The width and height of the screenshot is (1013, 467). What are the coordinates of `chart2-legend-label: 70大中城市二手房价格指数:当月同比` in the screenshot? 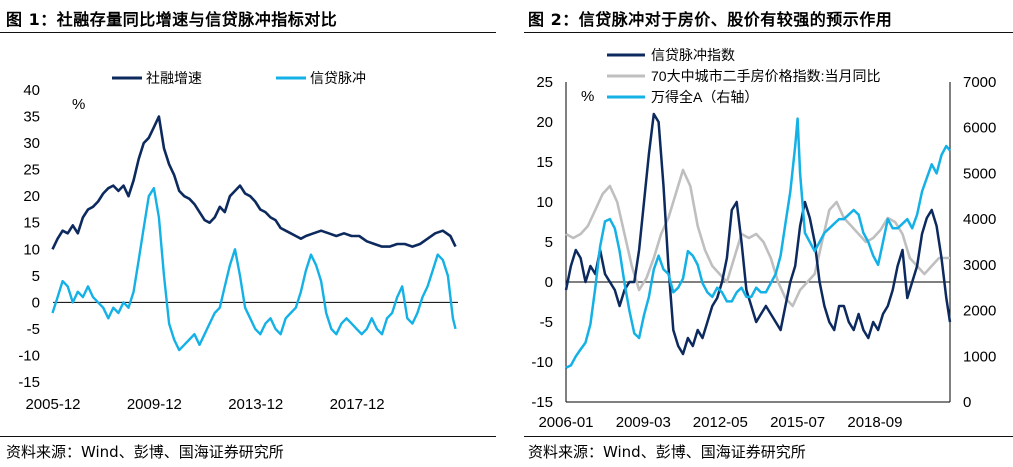 It's located at (765, 76).